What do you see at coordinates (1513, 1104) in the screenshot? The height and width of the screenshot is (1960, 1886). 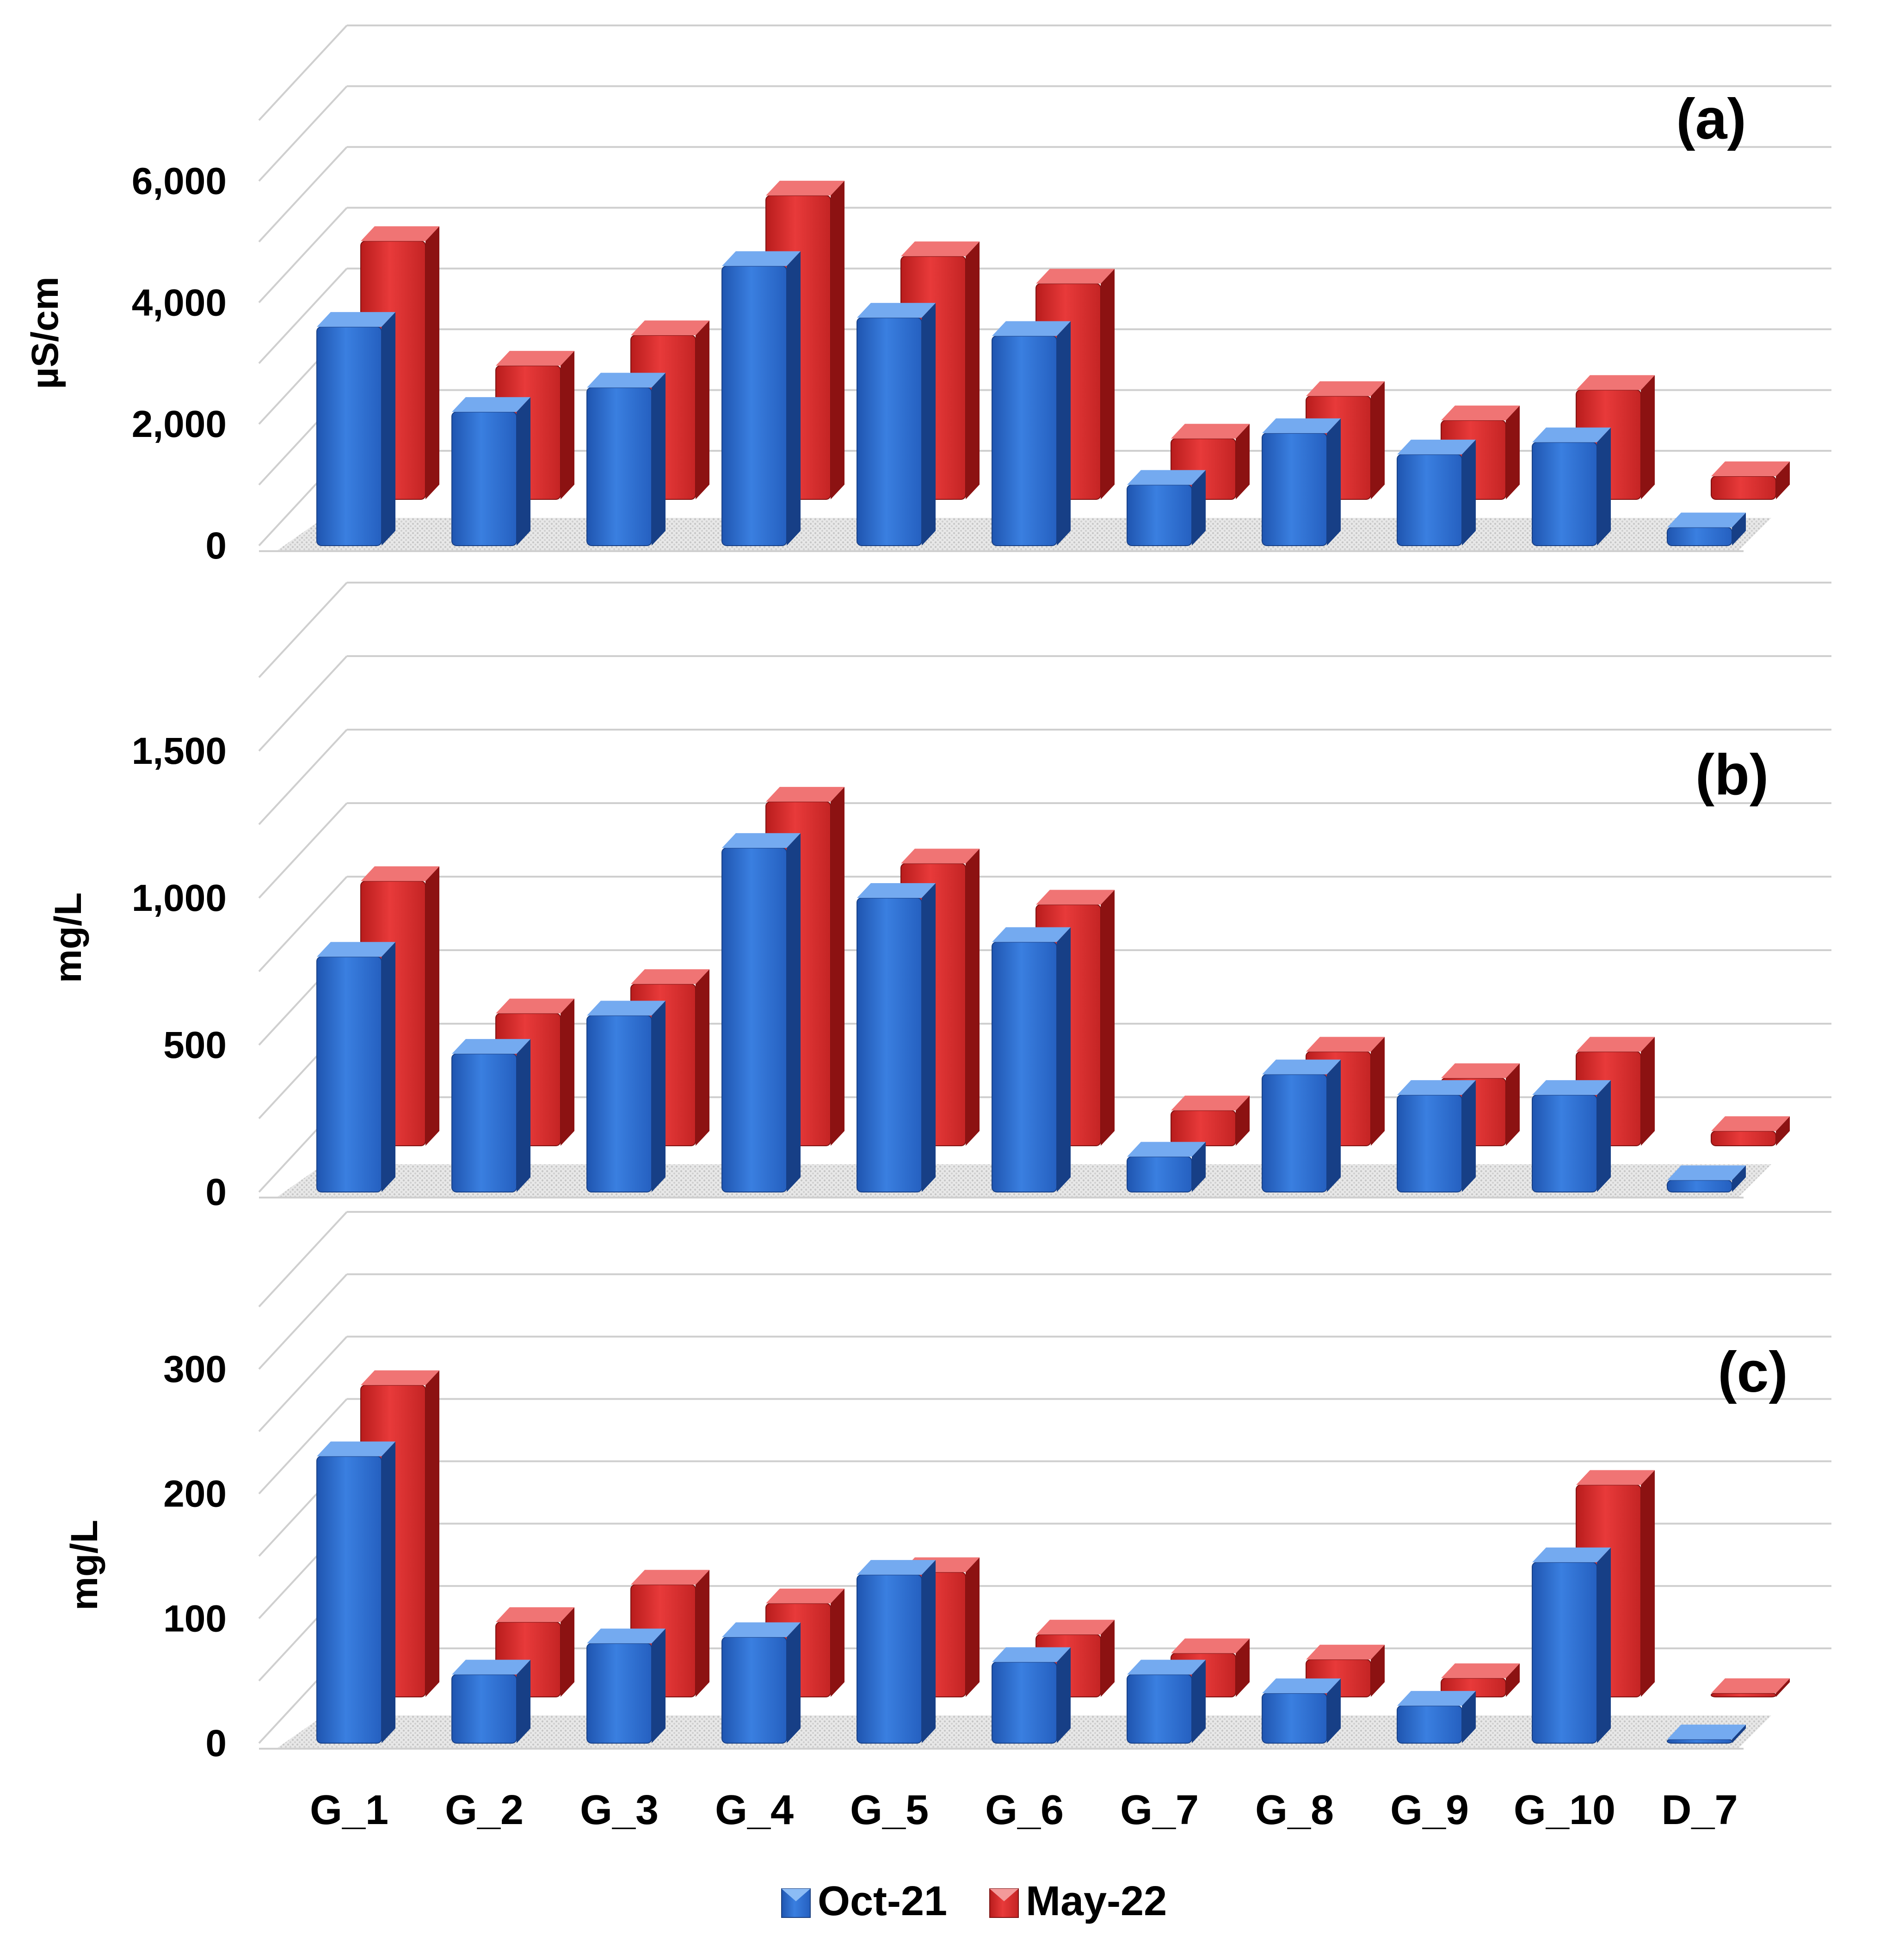 I see `bar-b-g-9-may-22-side` at bounding box center [1513, 1104].